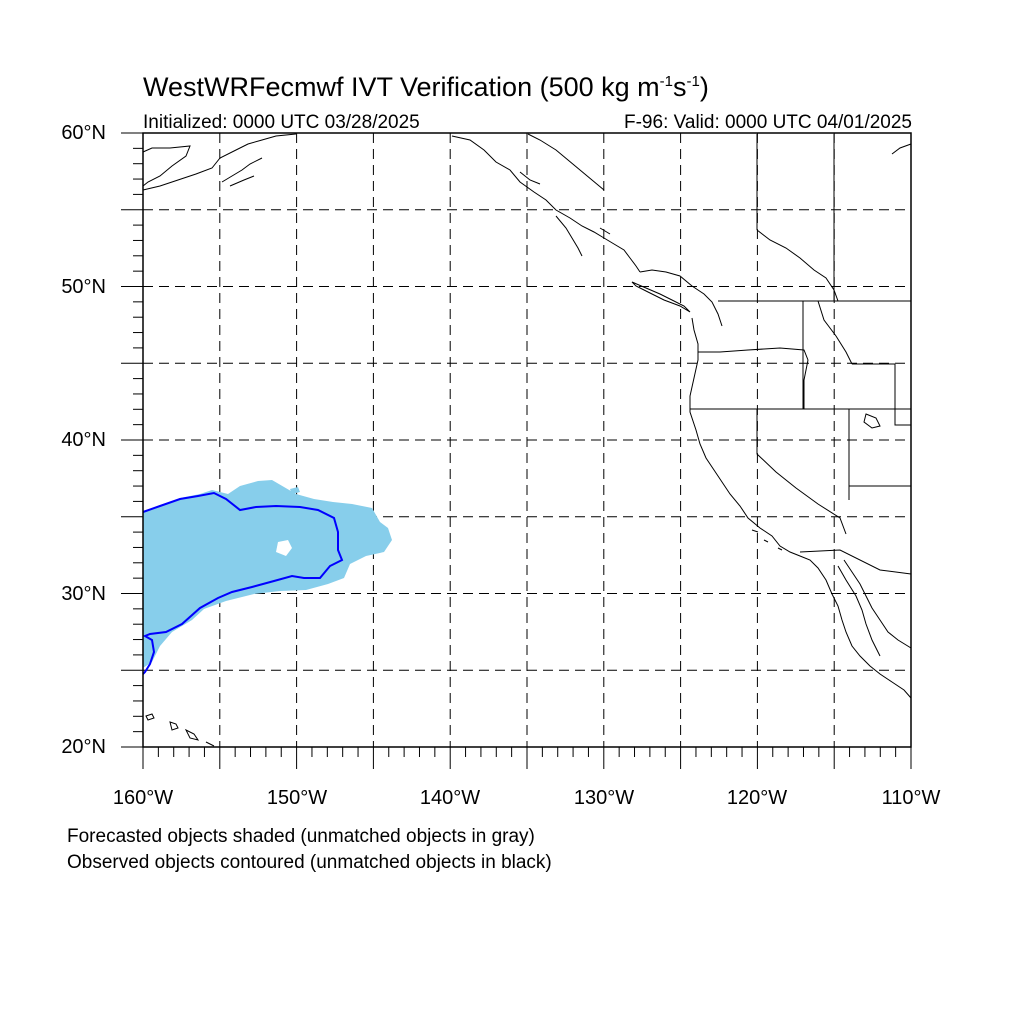  What do you see at coordinates (855, 562) in the screenshot?
I see `us-mexico-border` at bounding box center [855, 562].